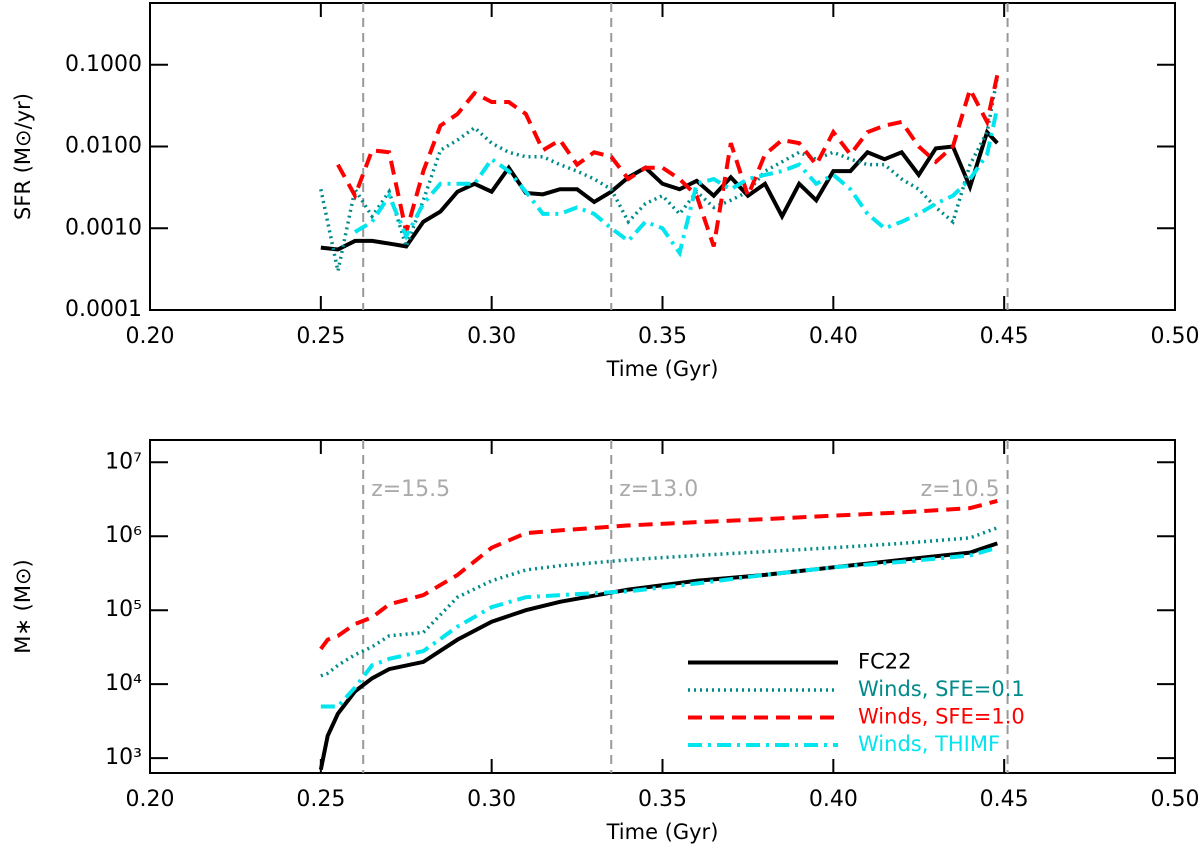  I want to click on annotation: z=13.0, so click(658, 489).